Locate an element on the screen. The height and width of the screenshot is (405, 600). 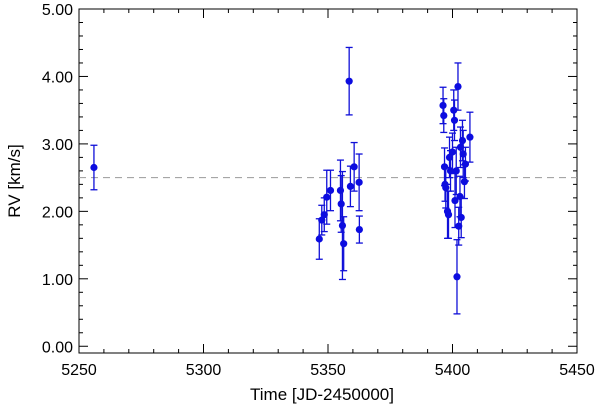
y-tick-label: 1.00 is located at coordinates (57, 280).